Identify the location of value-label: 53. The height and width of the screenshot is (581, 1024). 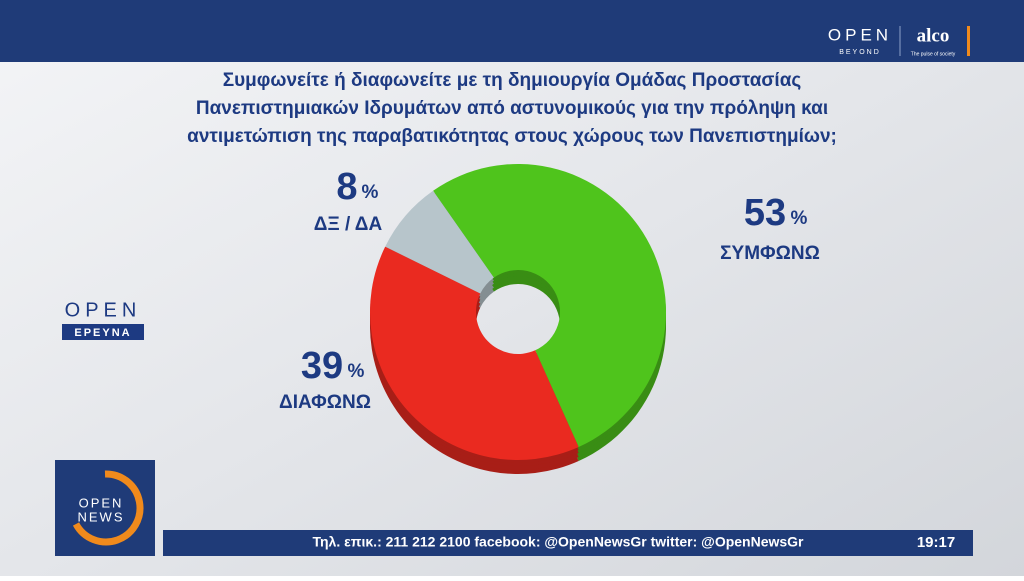
(765, 213).